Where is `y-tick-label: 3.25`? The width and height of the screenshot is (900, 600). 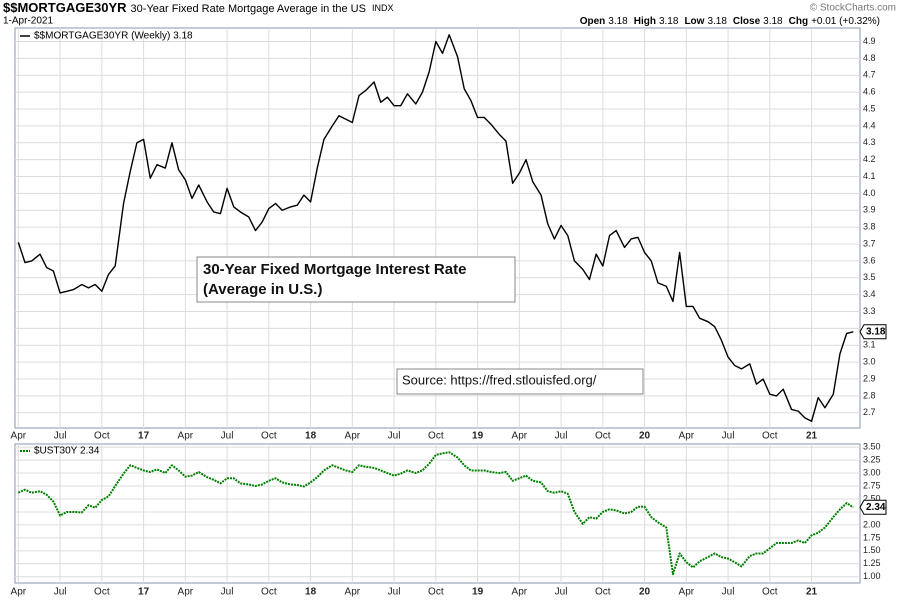 y-tick-label: 3.25 is located at coordinates (872, 459).